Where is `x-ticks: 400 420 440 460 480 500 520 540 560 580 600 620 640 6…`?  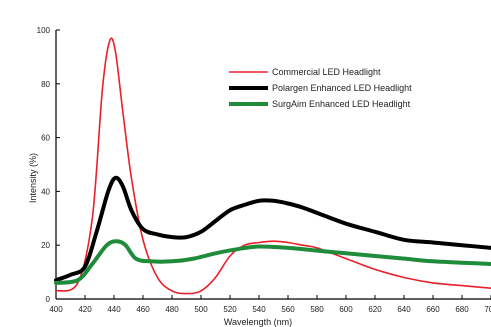
x-ticks: 400 420 440 460 480 500 520 540 560 580 600 620 640 6… is located at coordinates (270, 304).